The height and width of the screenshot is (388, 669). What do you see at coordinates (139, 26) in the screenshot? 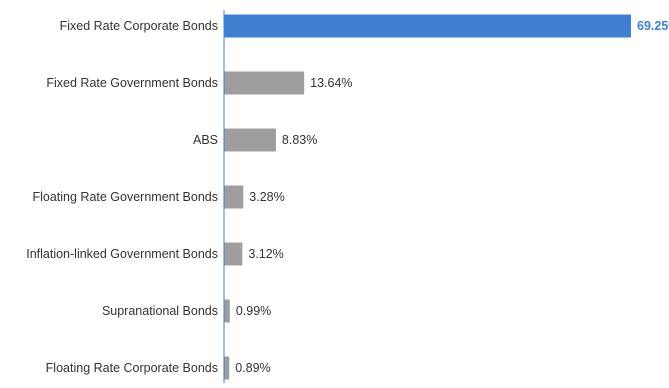
I see `category-label: Fixed Rate Corporate Bonds` at bounding box center [139, 26].